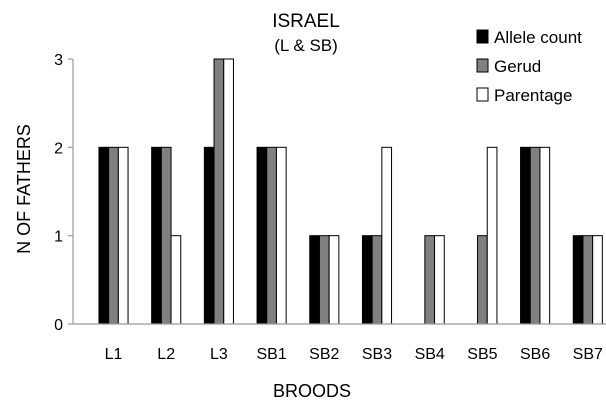 The image size is (606, 411). Describe the element at coordinates (482, 280) in the screenshot. I see `bar-sb5-gerud` at that location.